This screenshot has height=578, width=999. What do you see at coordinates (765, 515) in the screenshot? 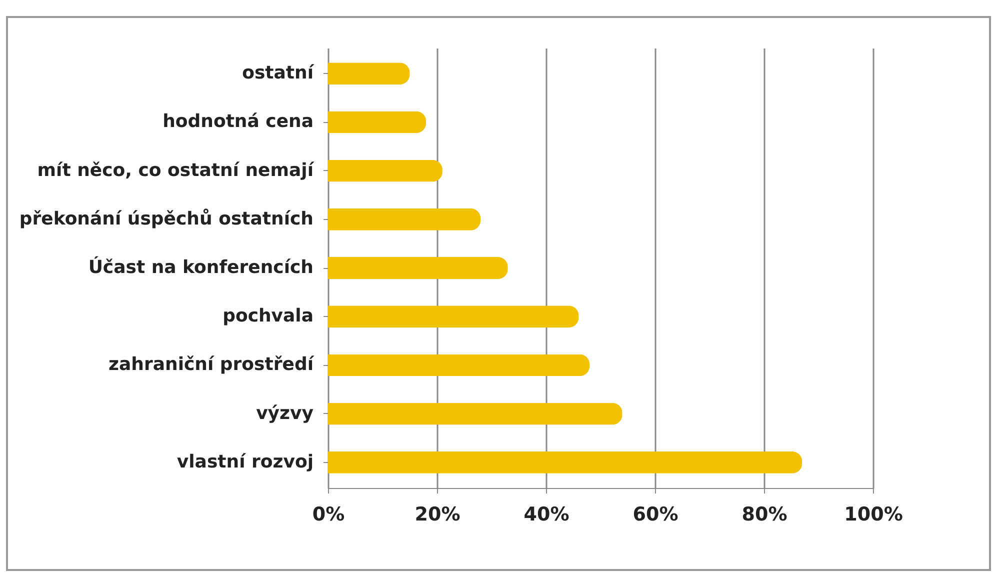
I see `x-tick-label: 80%` at bounding box center [765, 515].